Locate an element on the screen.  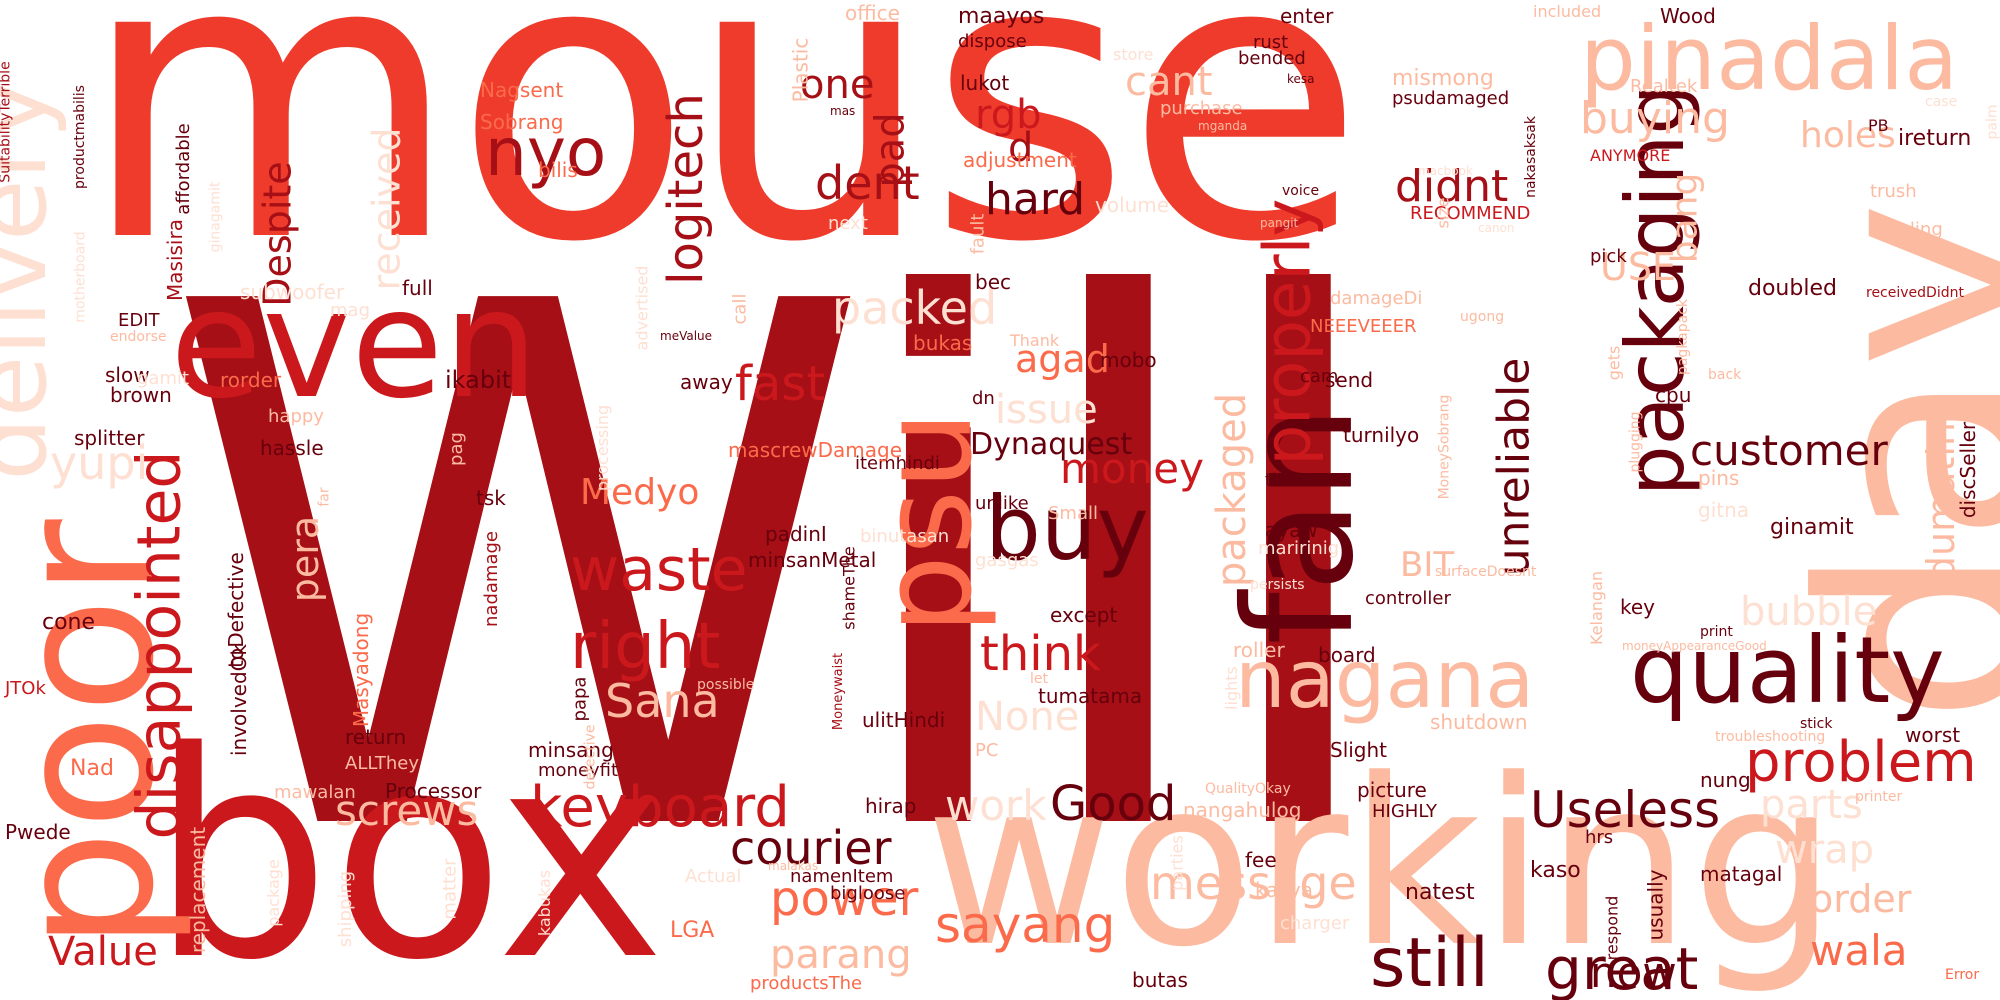
word-mganda: mganda is located at coordinates (1223, 126).